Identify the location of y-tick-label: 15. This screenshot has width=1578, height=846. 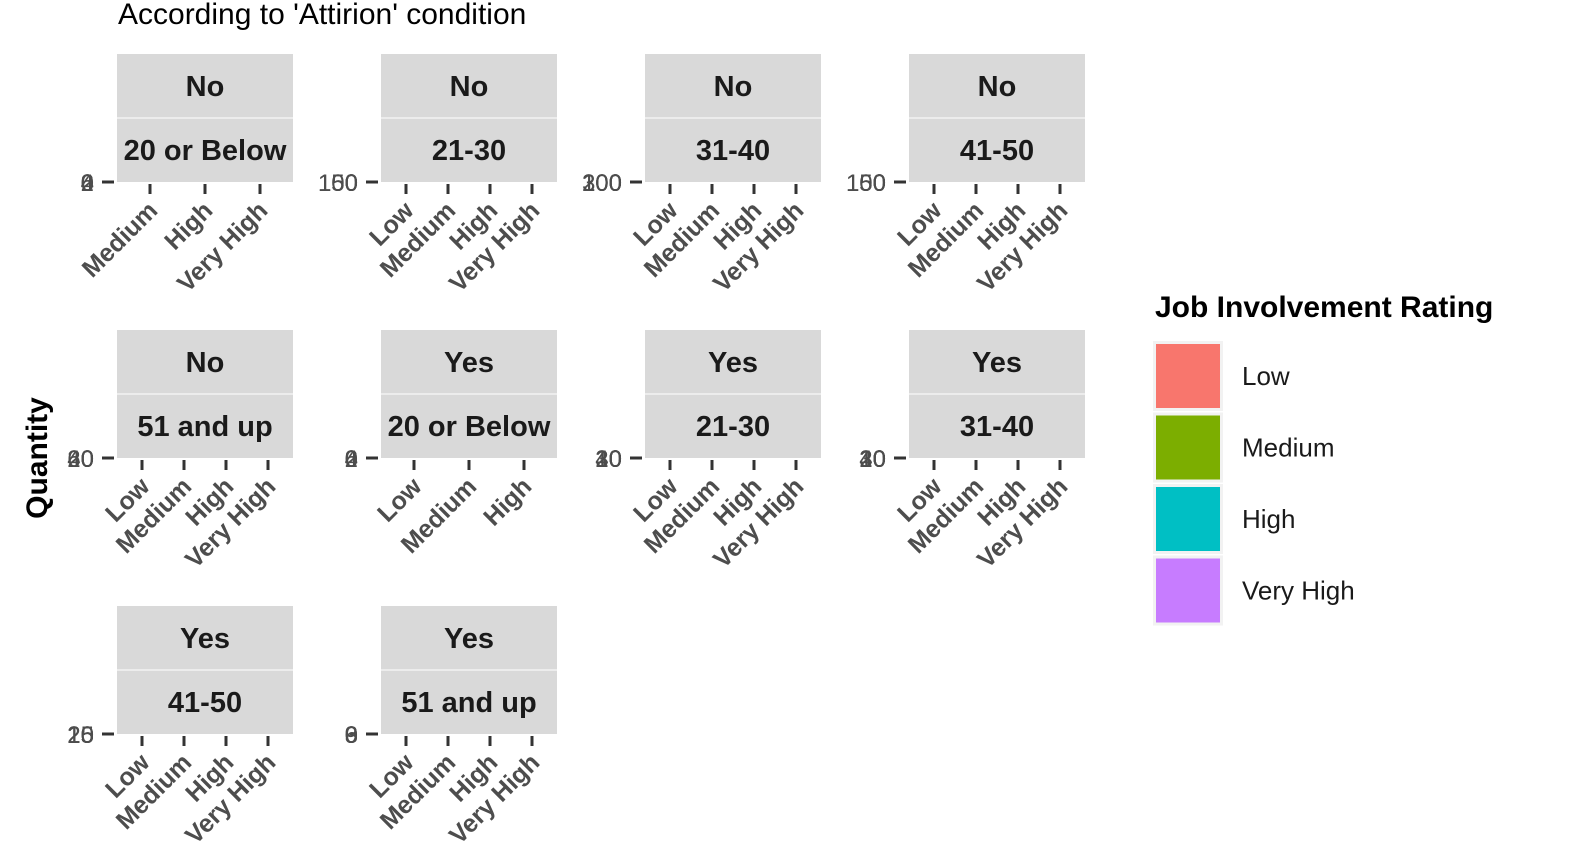
(80, 735).